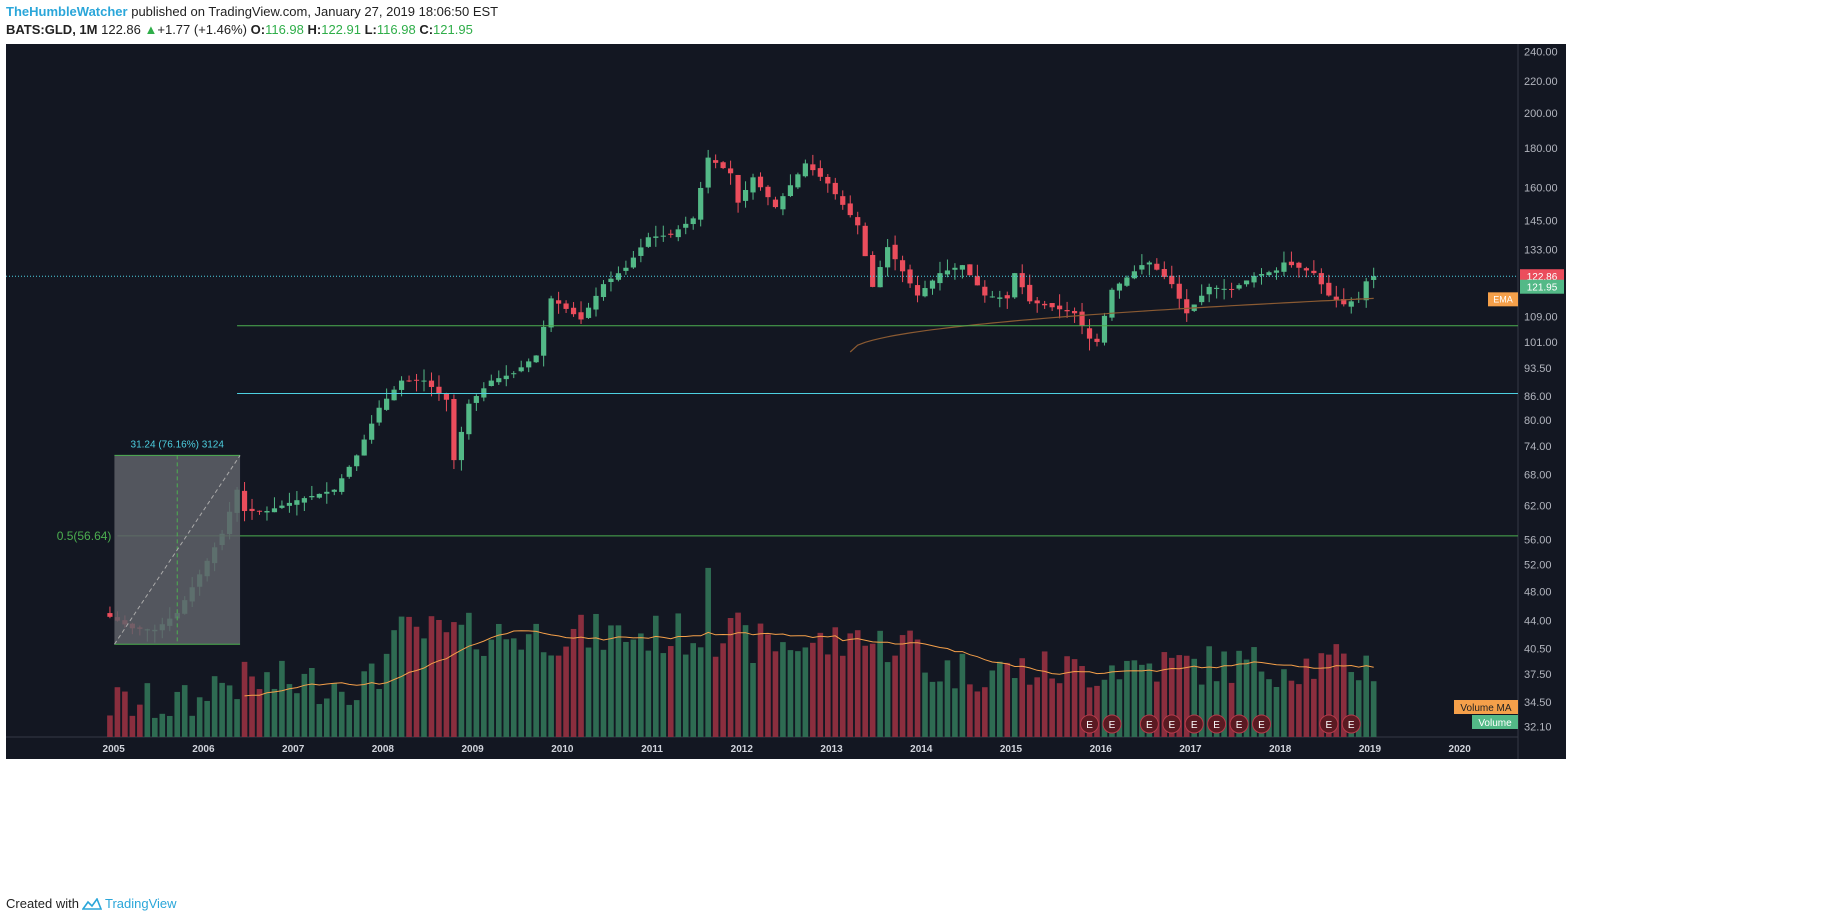 This screenshot has height=922, width=1828. What do you see at coordinates (140, 903) in the screenshot?
I see `tradingview-brand: TradingView` at bounding box center [140, 903].